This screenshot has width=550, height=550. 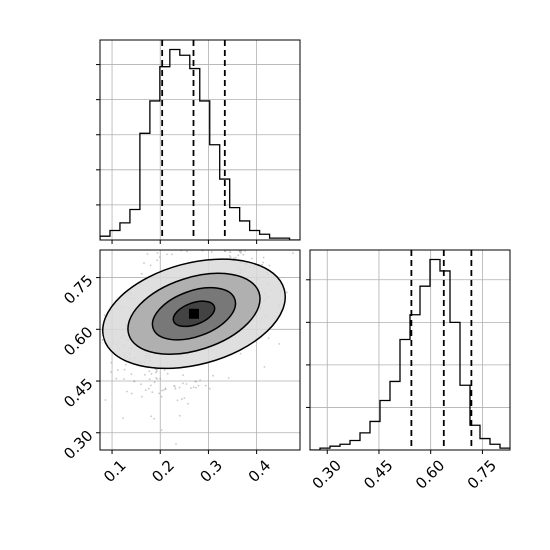 What do you see at coordinates (163, 471) in the screenshot?
I see `x-tick-label: 0.2` at bounding box center [163, 471].